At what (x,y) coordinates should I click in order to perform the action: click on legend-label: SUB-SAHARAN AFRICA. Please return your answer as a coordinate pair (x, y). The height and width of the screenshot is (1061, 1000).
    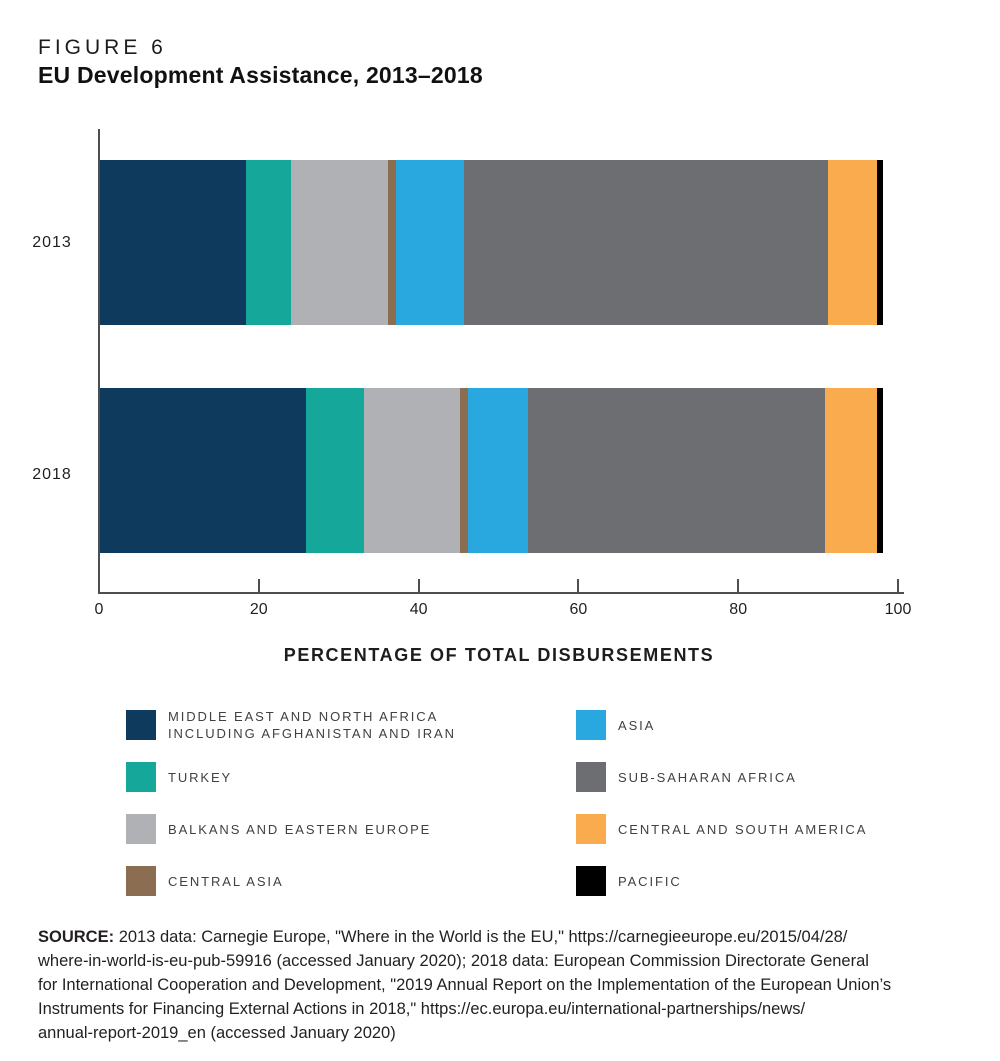
    Looking at the image, I should click on (707, 777).